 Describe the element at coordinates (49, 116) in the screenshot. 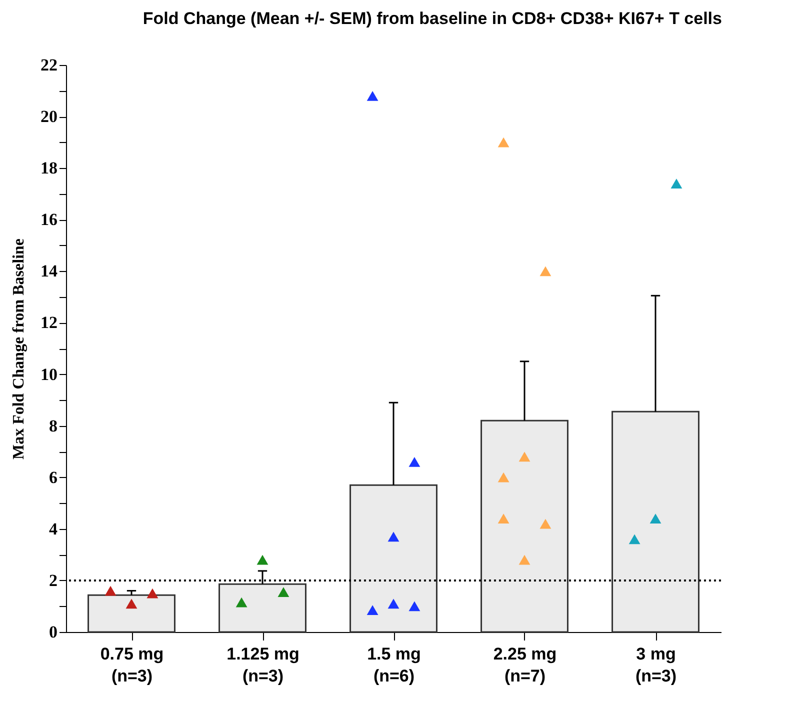

I see `y-tick-label: 20` at that location.